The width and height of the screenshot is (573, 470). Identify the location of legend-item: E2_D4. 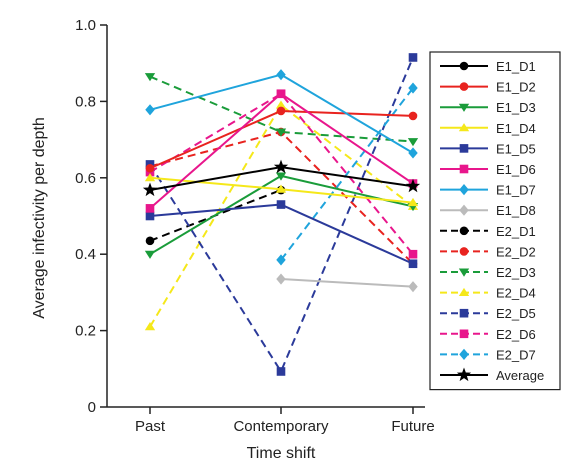
(488, 293).